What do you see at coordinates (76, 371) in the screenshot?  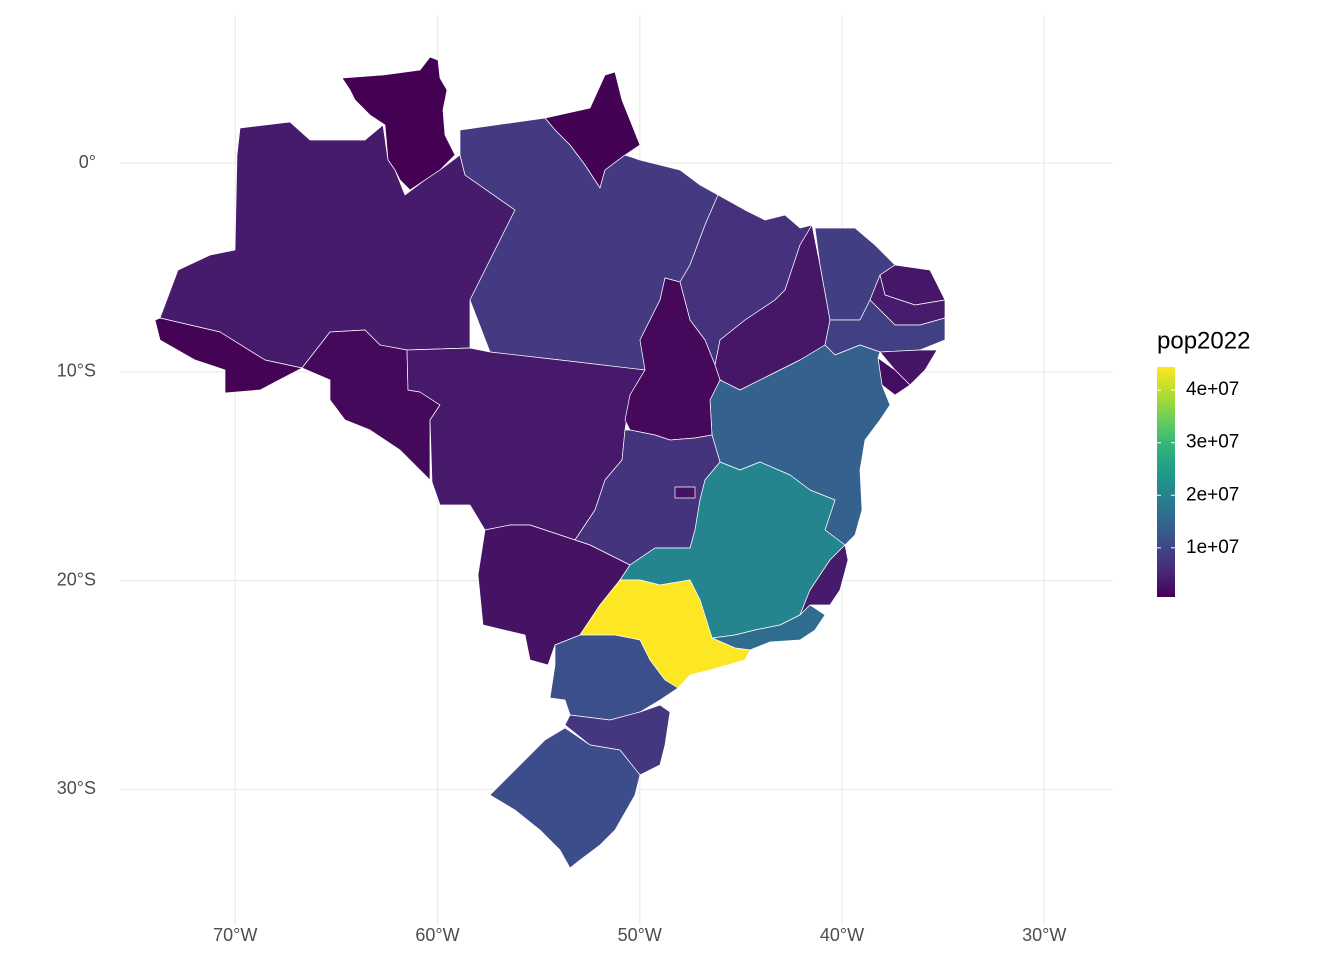 I see `y-tick-label: 10°S` at bounding box center [76, 371].